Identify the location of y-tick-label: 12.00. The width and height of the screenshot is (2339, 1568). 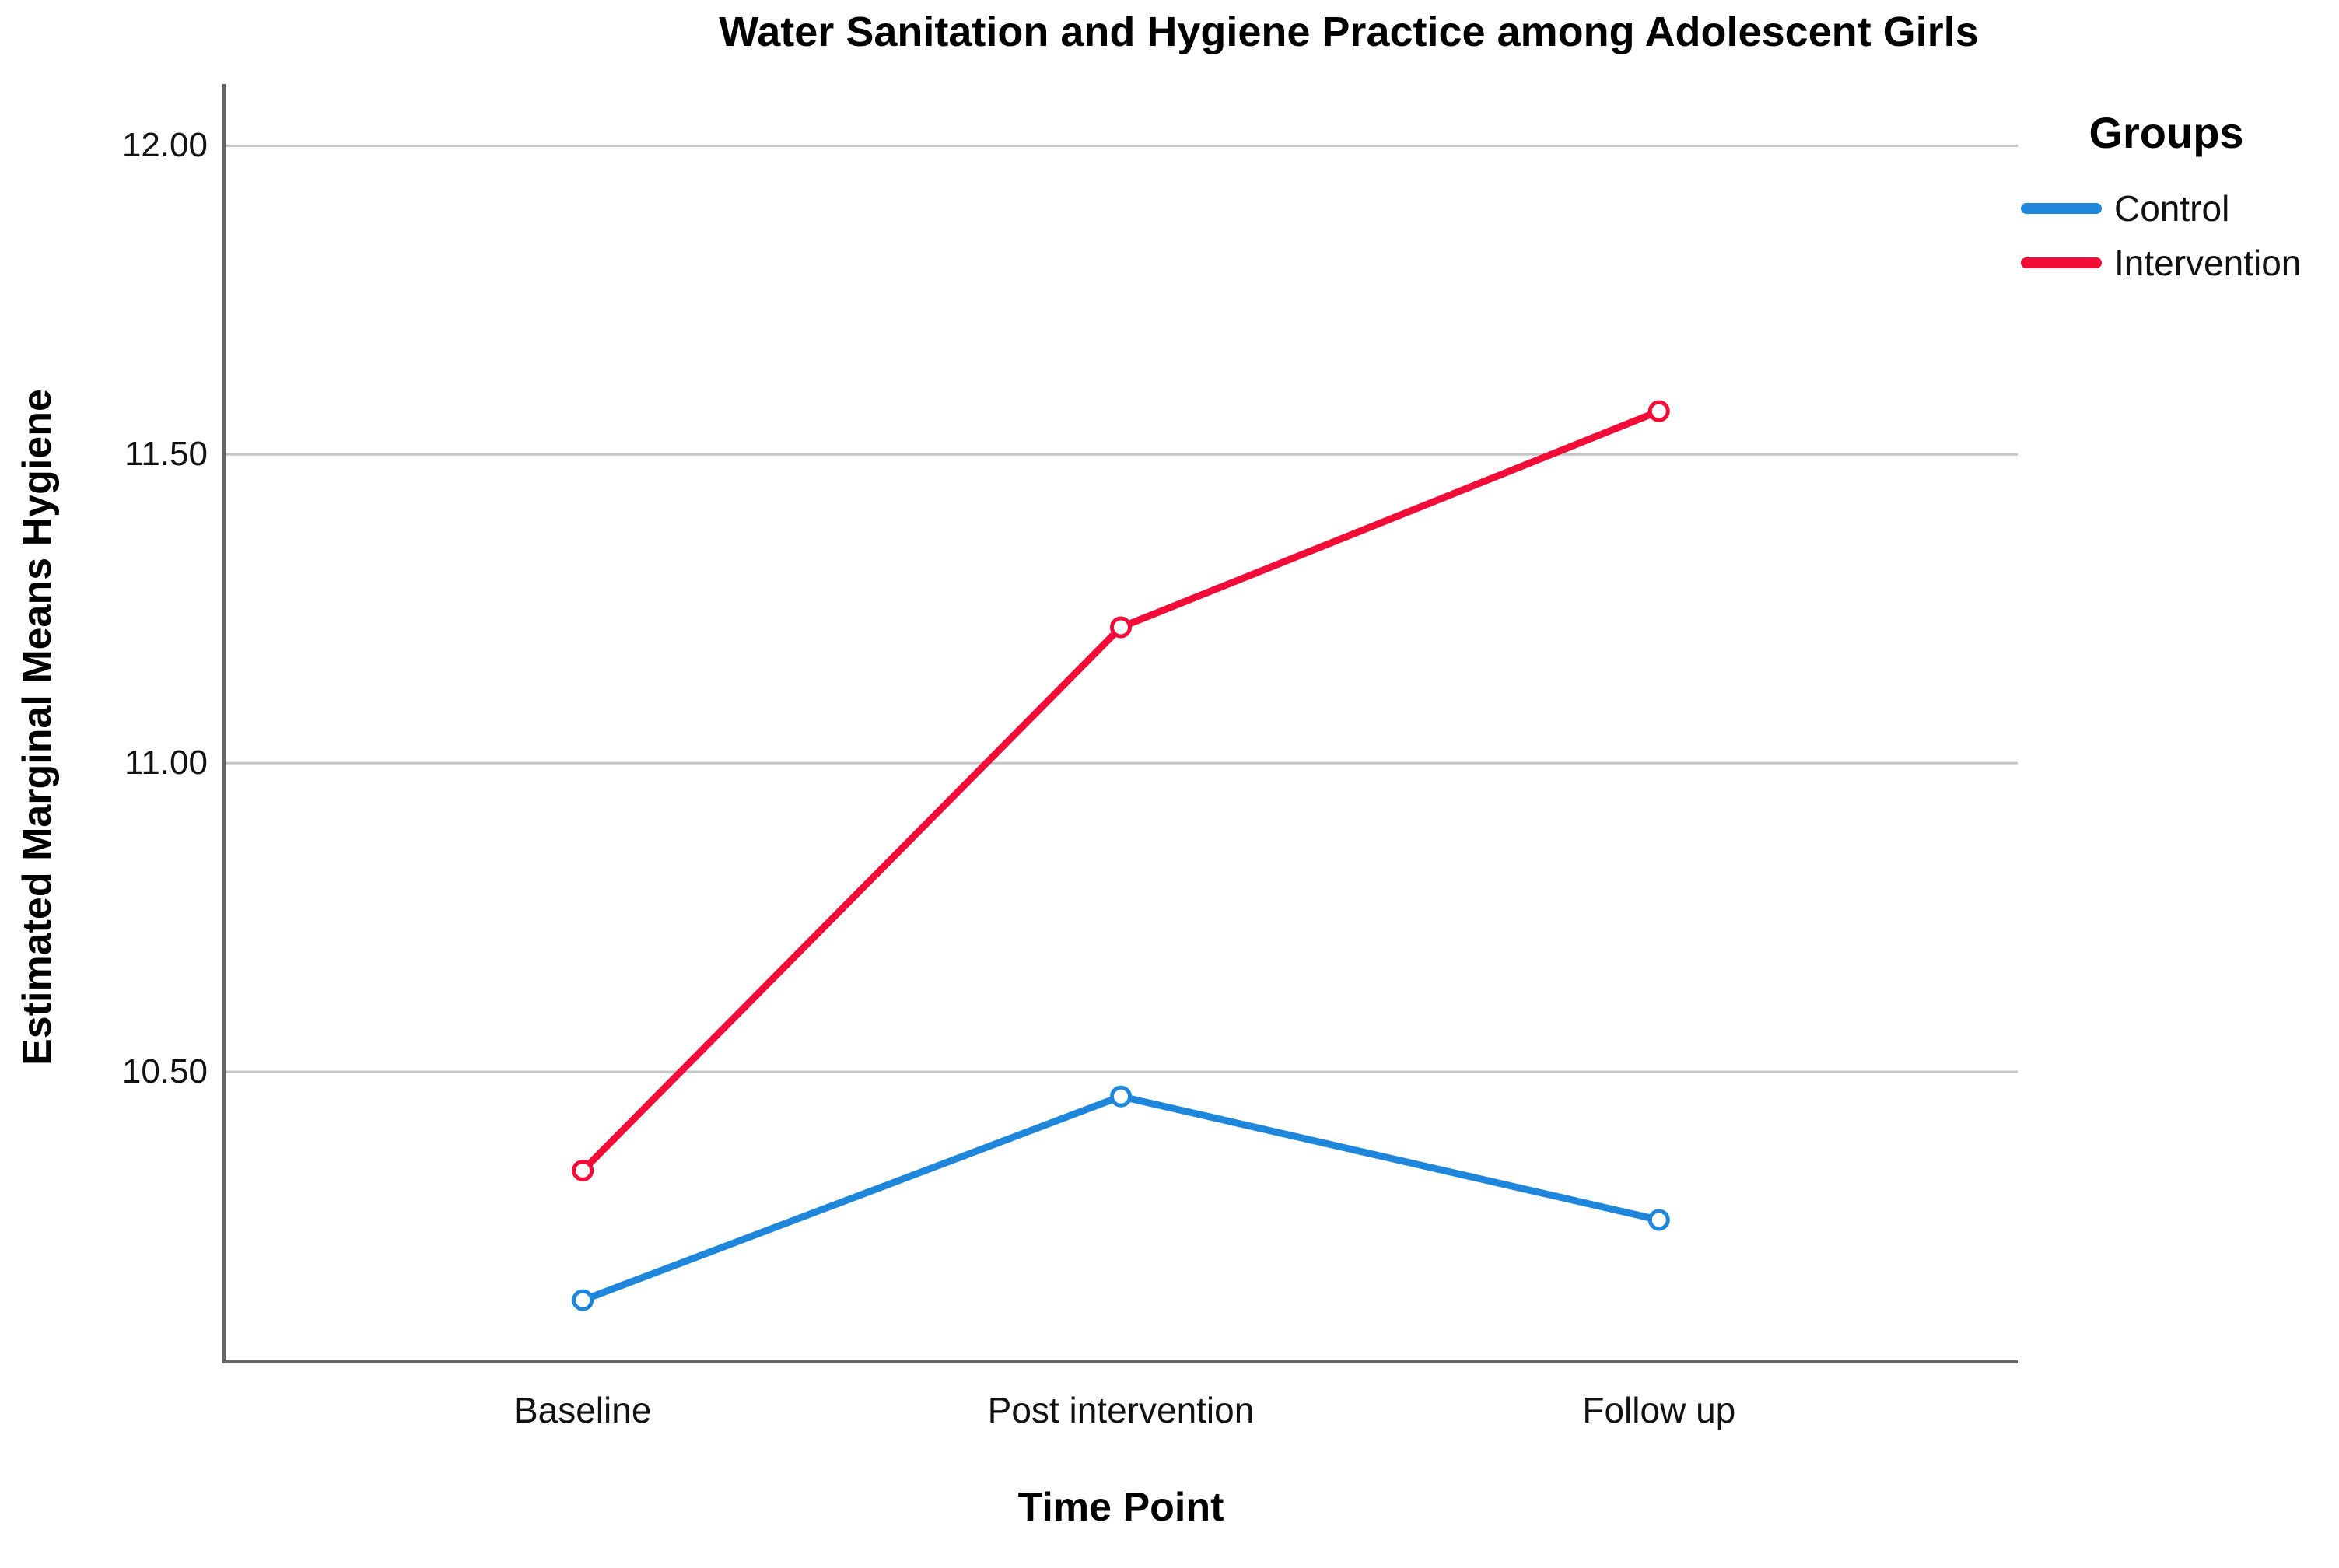
(164, 145).